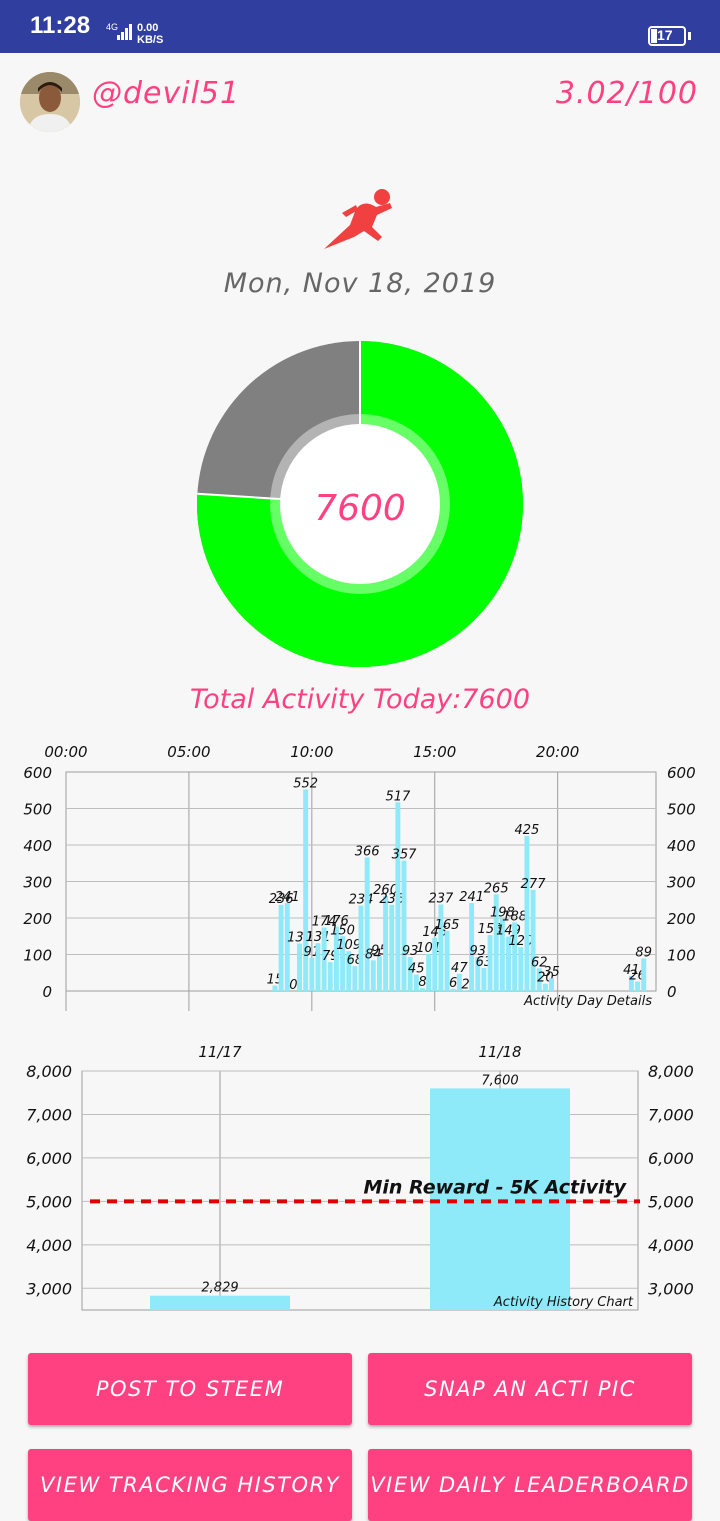 Image resolution: width=720 pixels, height=1521 pixels. I want to click on bar-value-label: 260, so click(385, 890).